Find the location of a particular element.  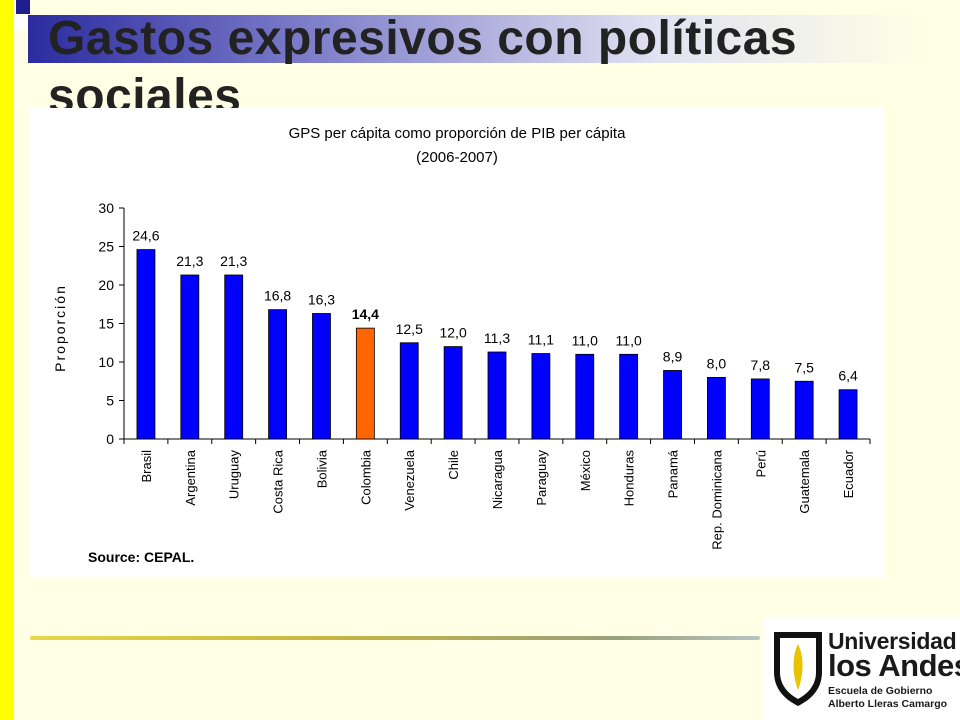

logo-line1: Universidad de is located at coordinates (894, 641).